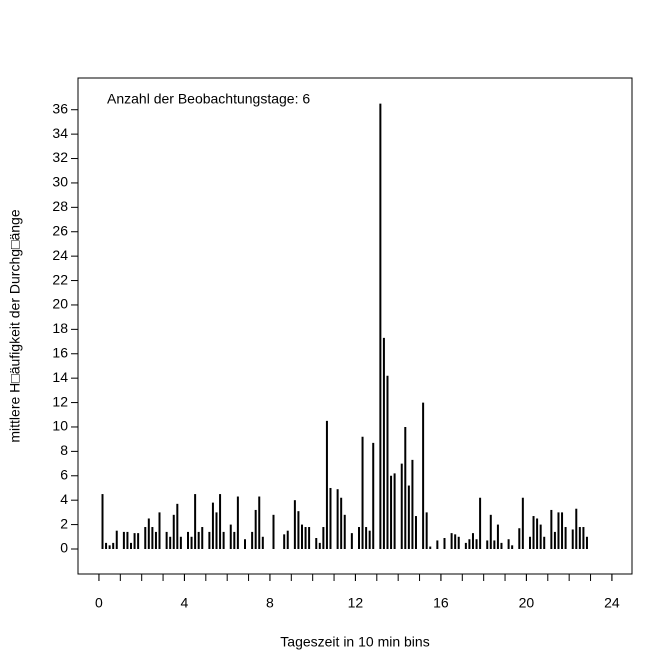  What do you see at coordinates (60, 304) in the screenshot?
I see `y-tick-label: 20` at bounding box center [60, 304].